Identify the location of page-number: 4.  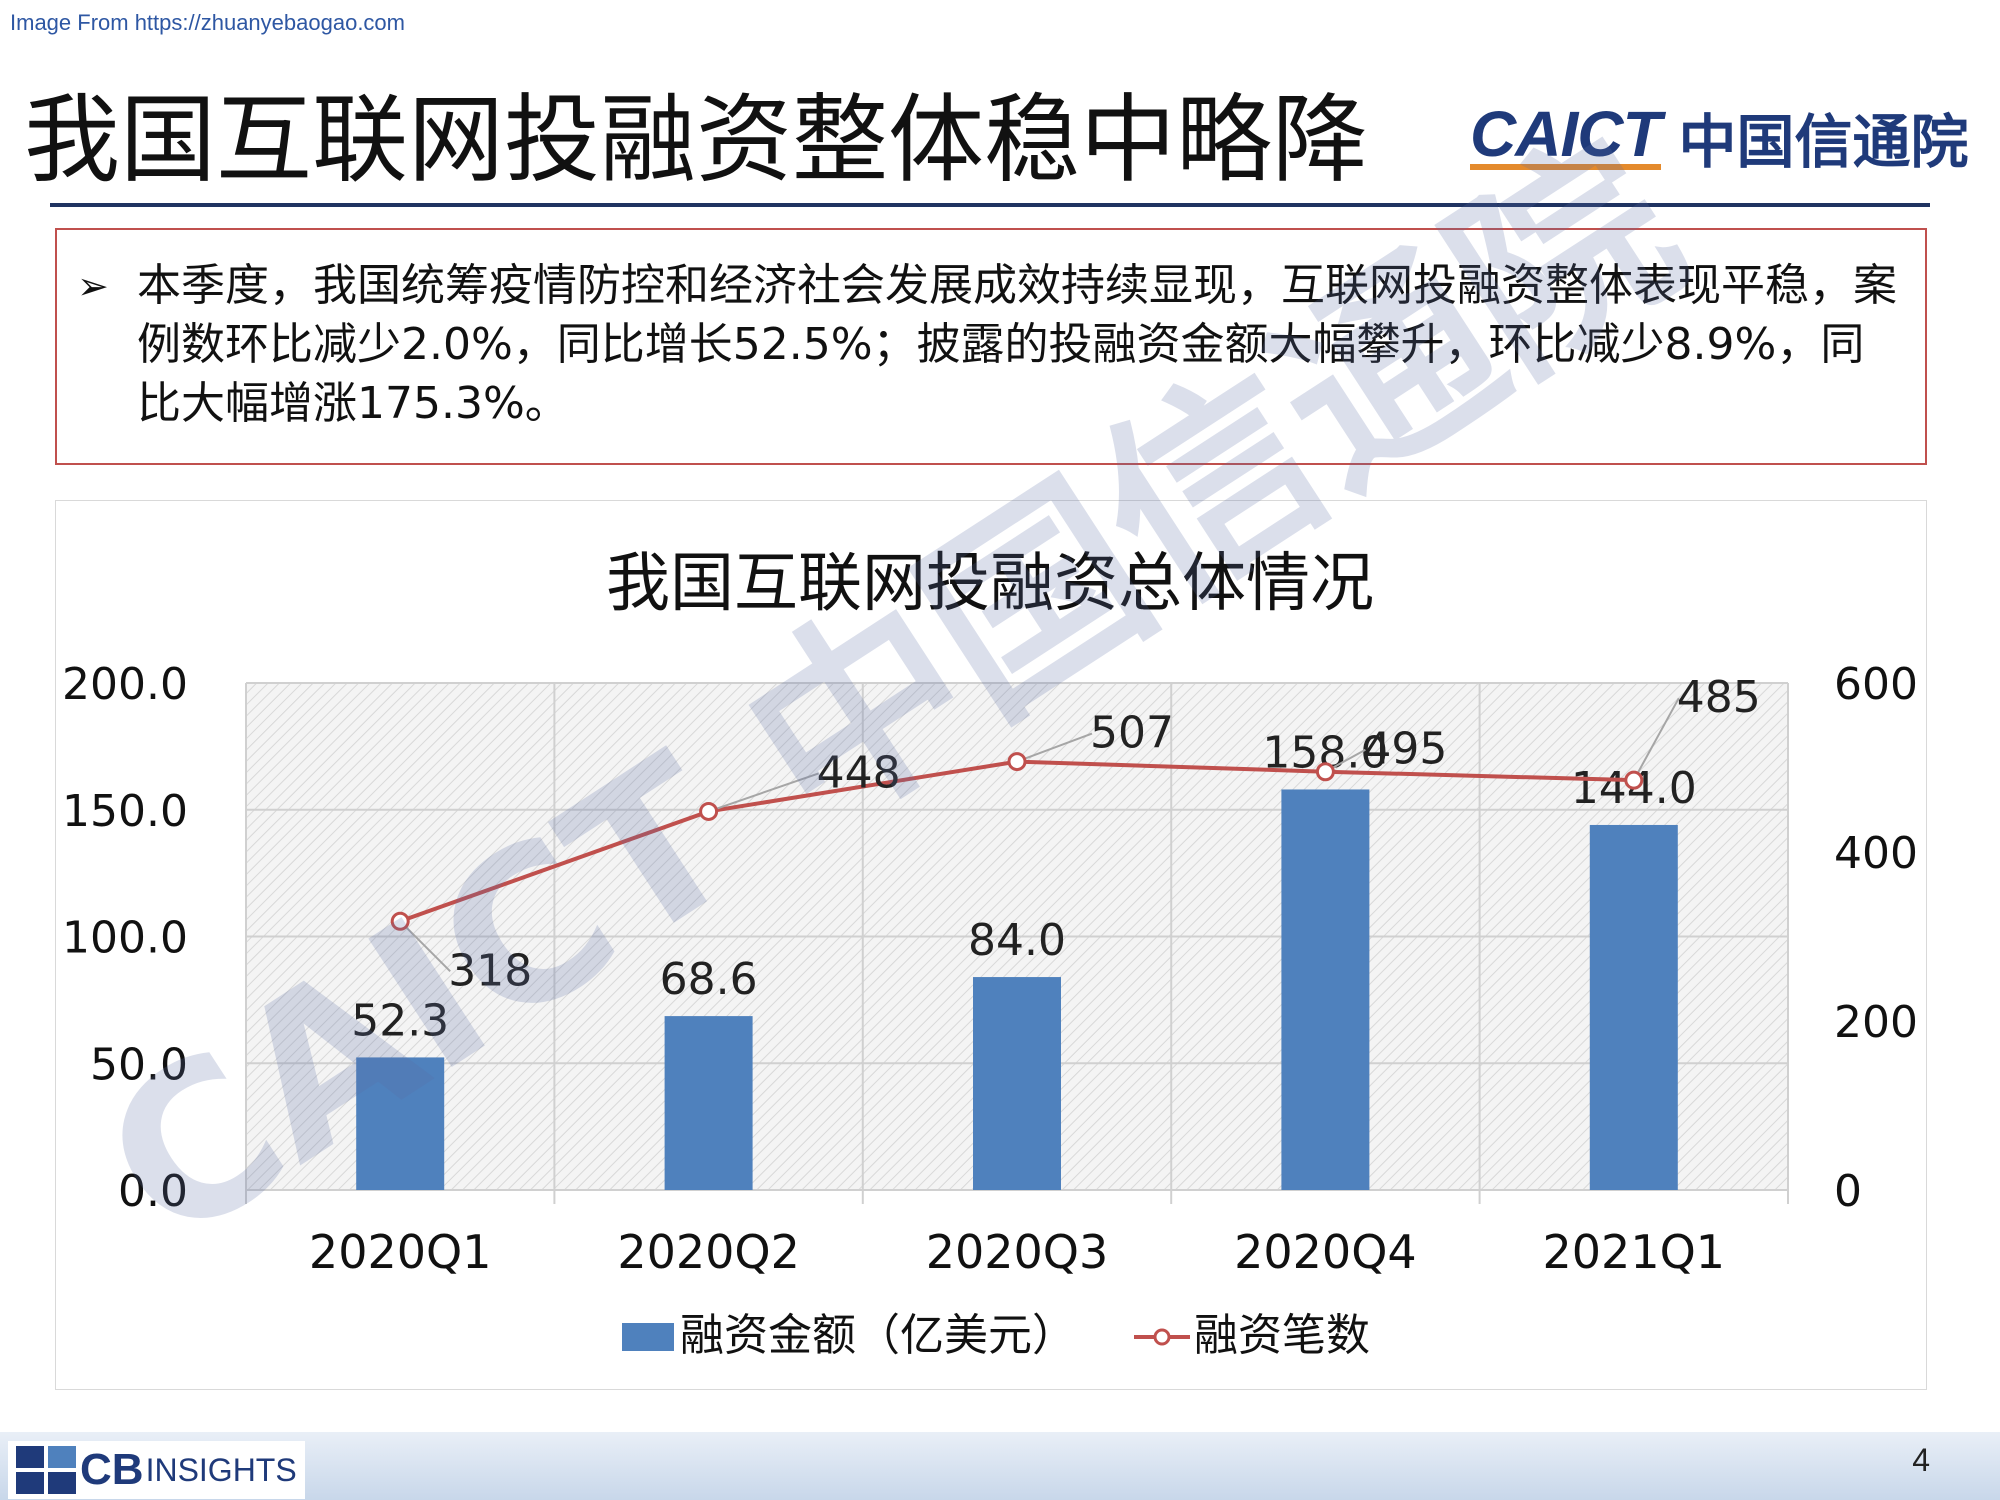
(1921, 1460).